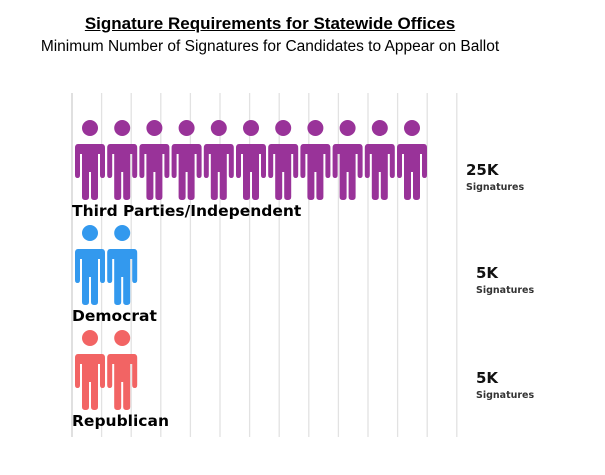 The height and width of the screenshot is (475, 605). What do you see at coordinates (483, 170) in the screenshot?
I see `value-label: 25K` at bounding box center [483, 170].